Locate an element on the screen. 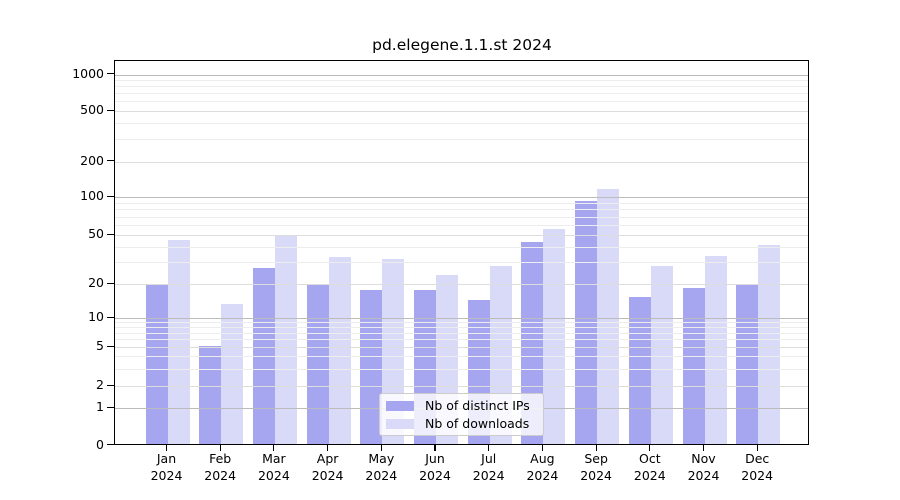 The width and height of the screenshot is (900, 500). bar-nb-of-downloads-feb-2024 is located at coordinates (232, 373).